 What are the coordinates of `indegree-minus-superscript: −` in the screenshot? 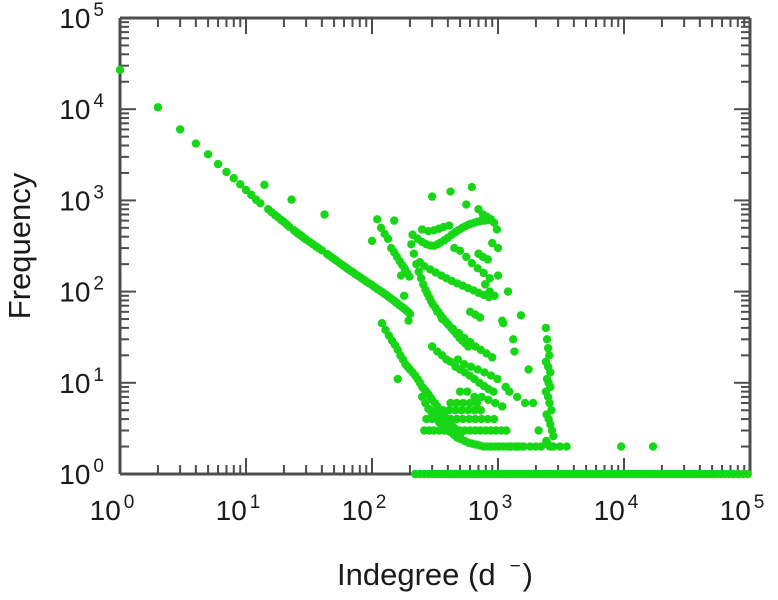 It's located at (515, 566).